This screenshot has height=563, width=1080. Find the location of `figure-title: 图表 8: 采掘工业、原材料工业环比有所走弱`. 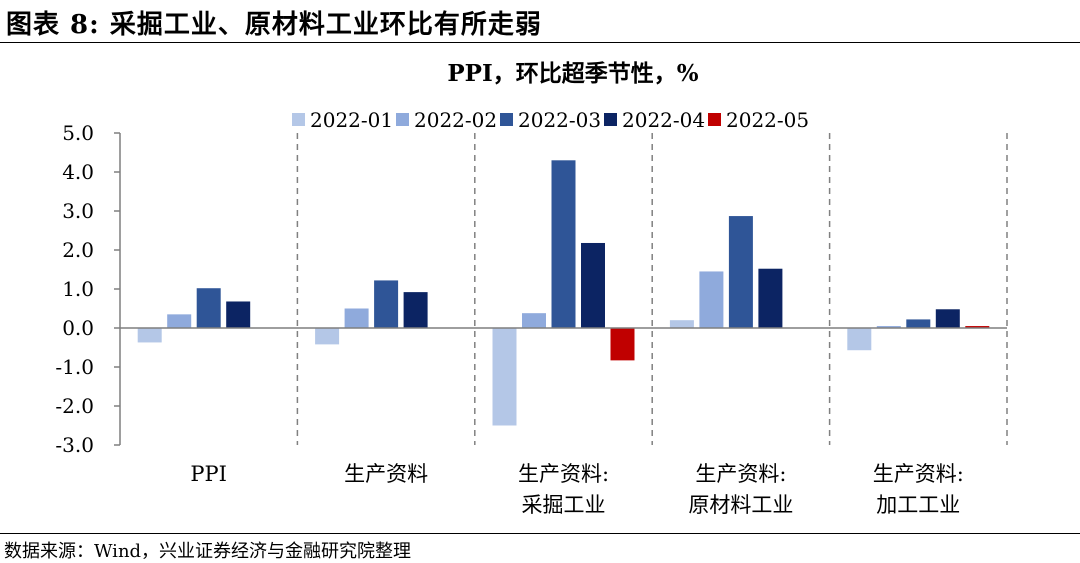

figure-title: 图表 8: 采掘工业、原材料工业环比有所走弱 is located at coordinates (274, 22).